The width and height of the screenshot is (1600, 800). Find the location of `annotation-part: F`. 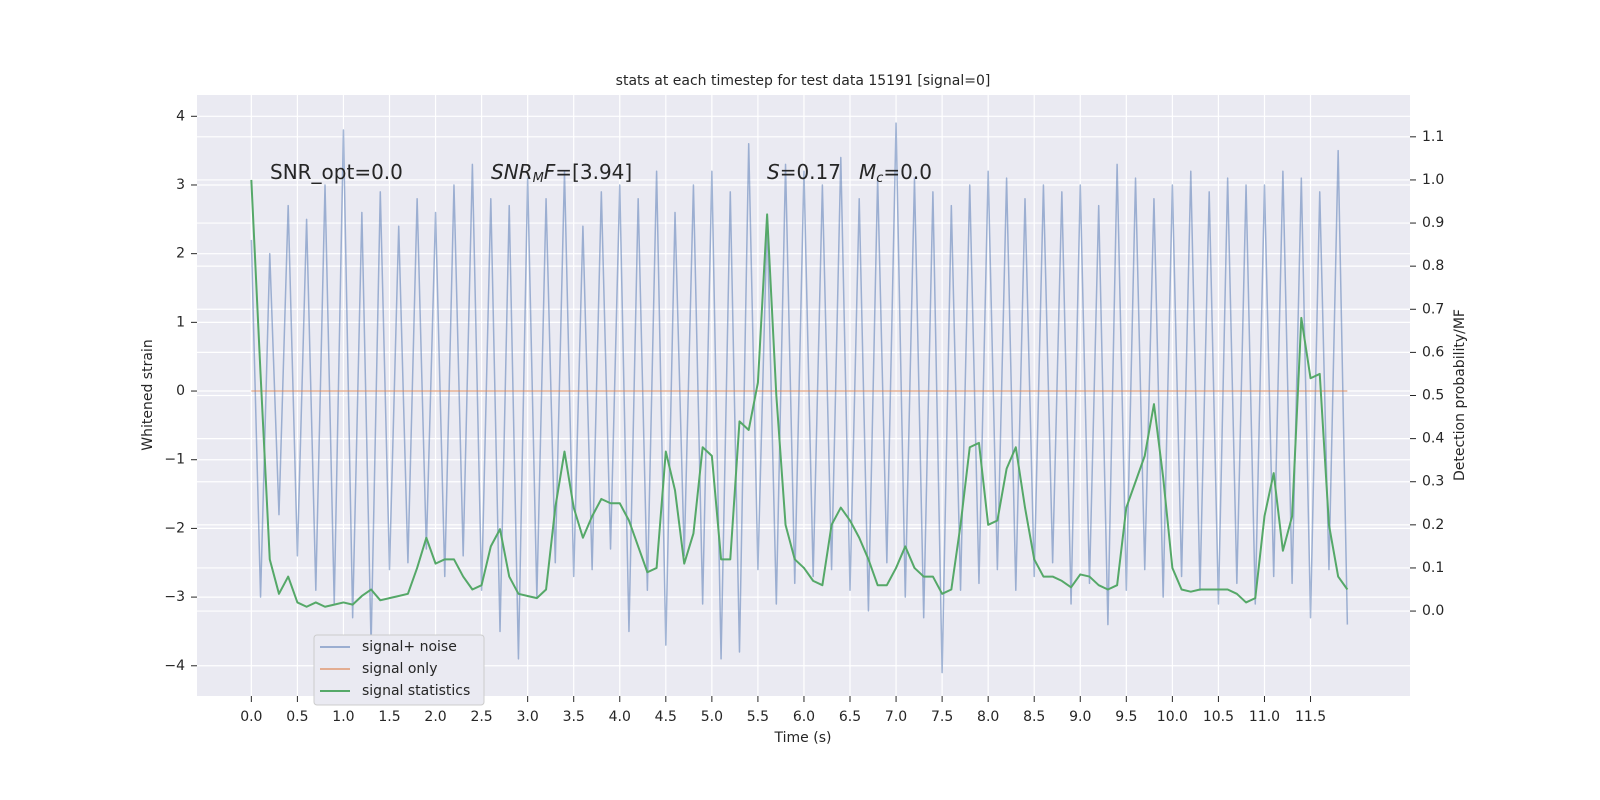

annotation-part: F is located at coordinates (550, 172).